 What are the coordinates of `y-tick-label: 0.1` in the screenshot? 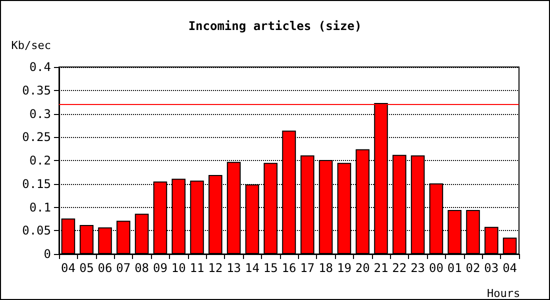 It's located at (40, 207).